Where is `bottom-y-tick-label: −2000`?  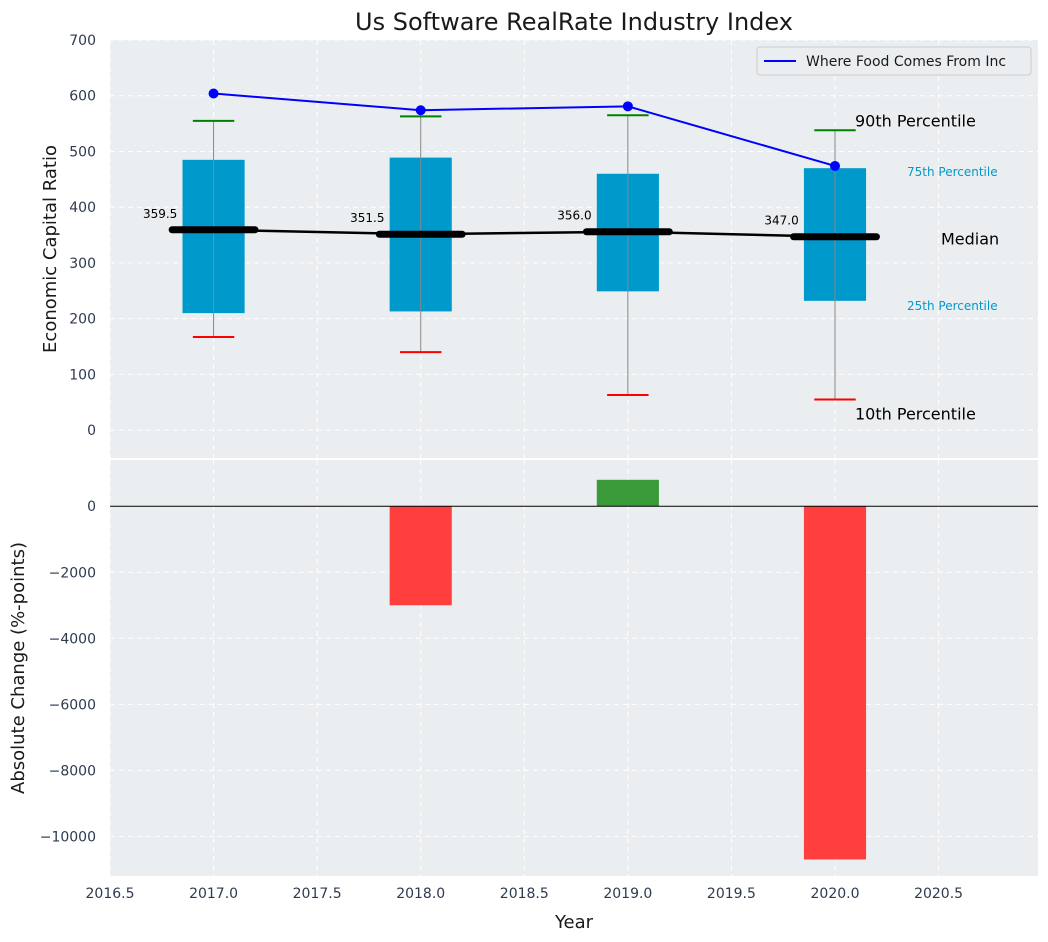 bottom-y-tick-label: −2000 is located at coordinates (72, 573).